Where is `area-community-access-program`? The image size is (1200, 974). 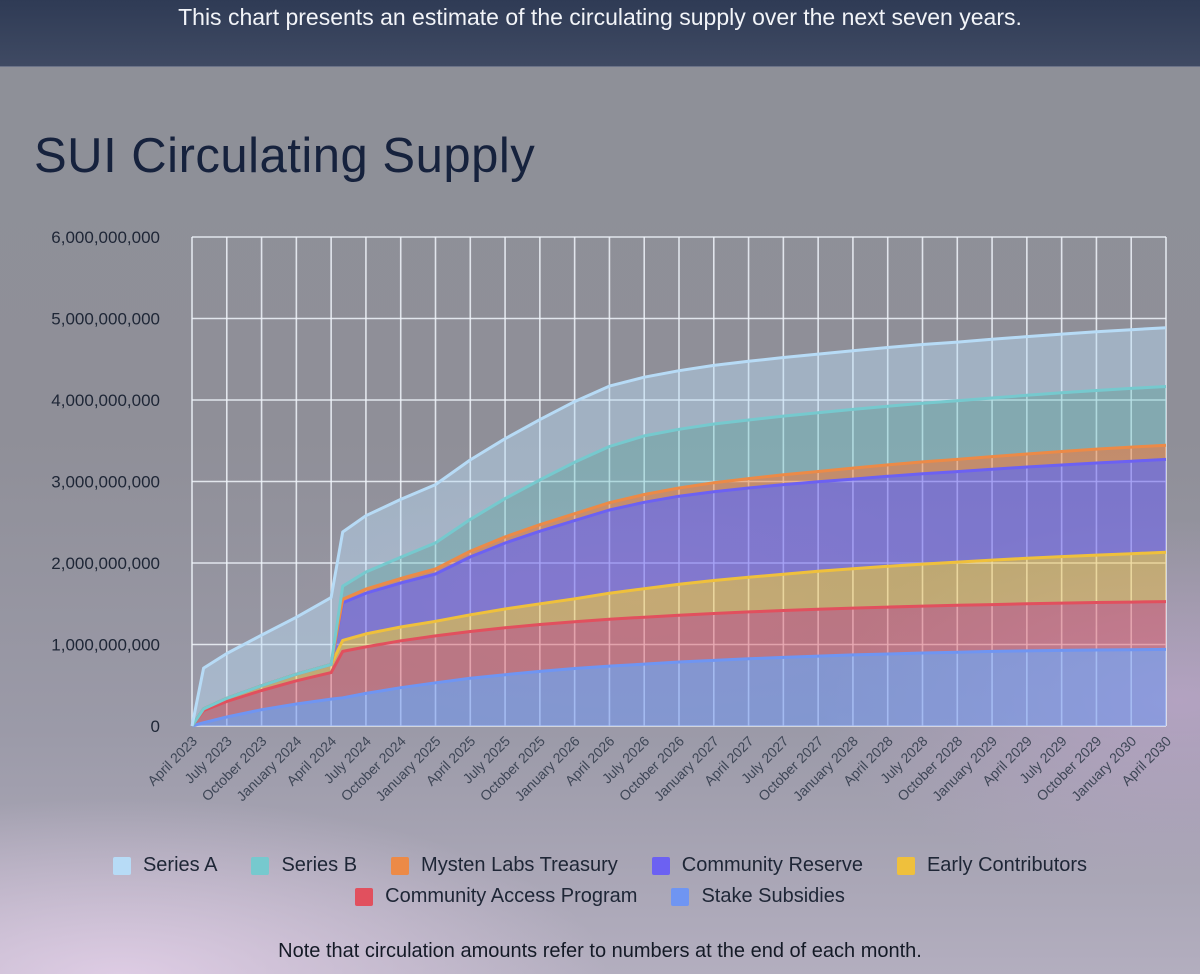 area-community-access-program is located at coordinates (679, 663).